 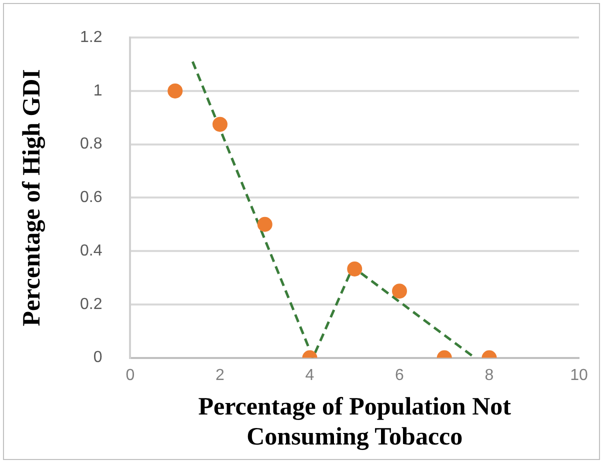 What do you see at coordinates (220, 375) in the screenshot?
I see `x-tick-label: 2` at bounding box center [220, 375].